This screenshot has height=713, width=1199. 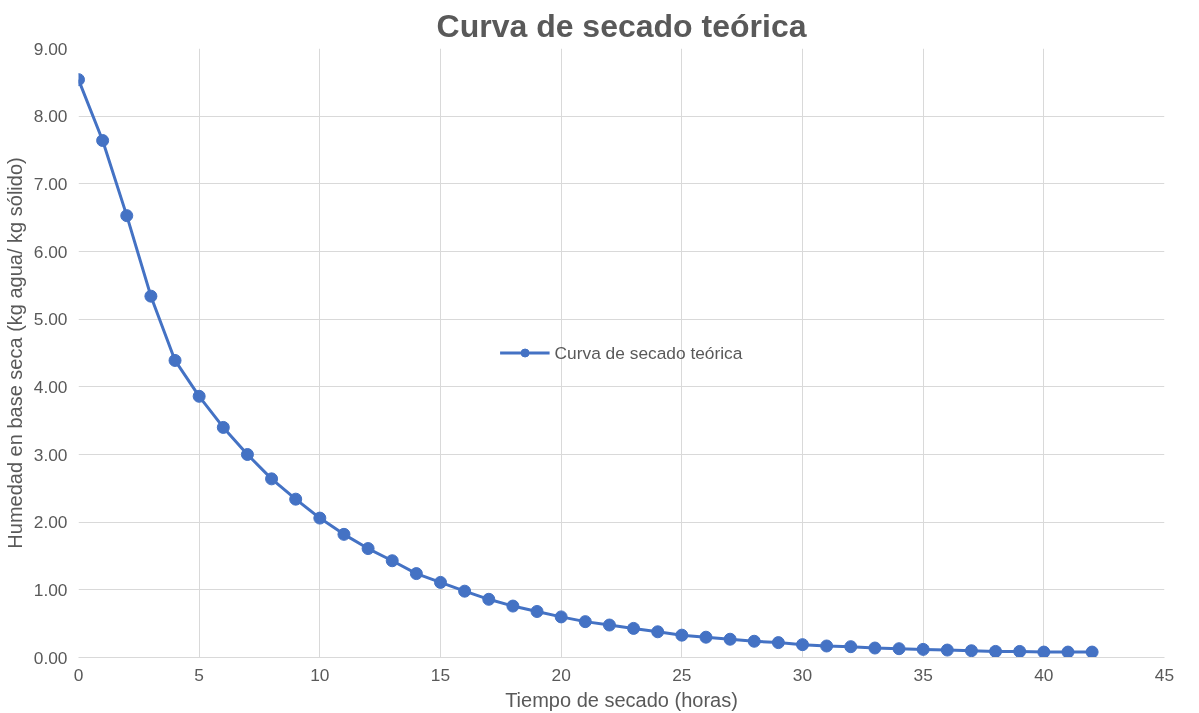 What do you see at coordinates (50, 522) in the screenshot?
I see `y-tick-label: 2.00` at bounding box center [50, 522].